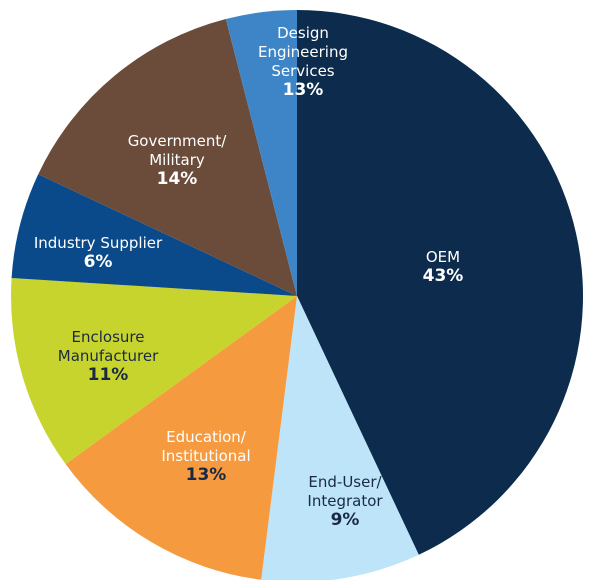  What do you see at coordinates (345, 501) in the screenshot?
I see `slice-label-1-line-1: Integrator` at bounding box center [345, 501].